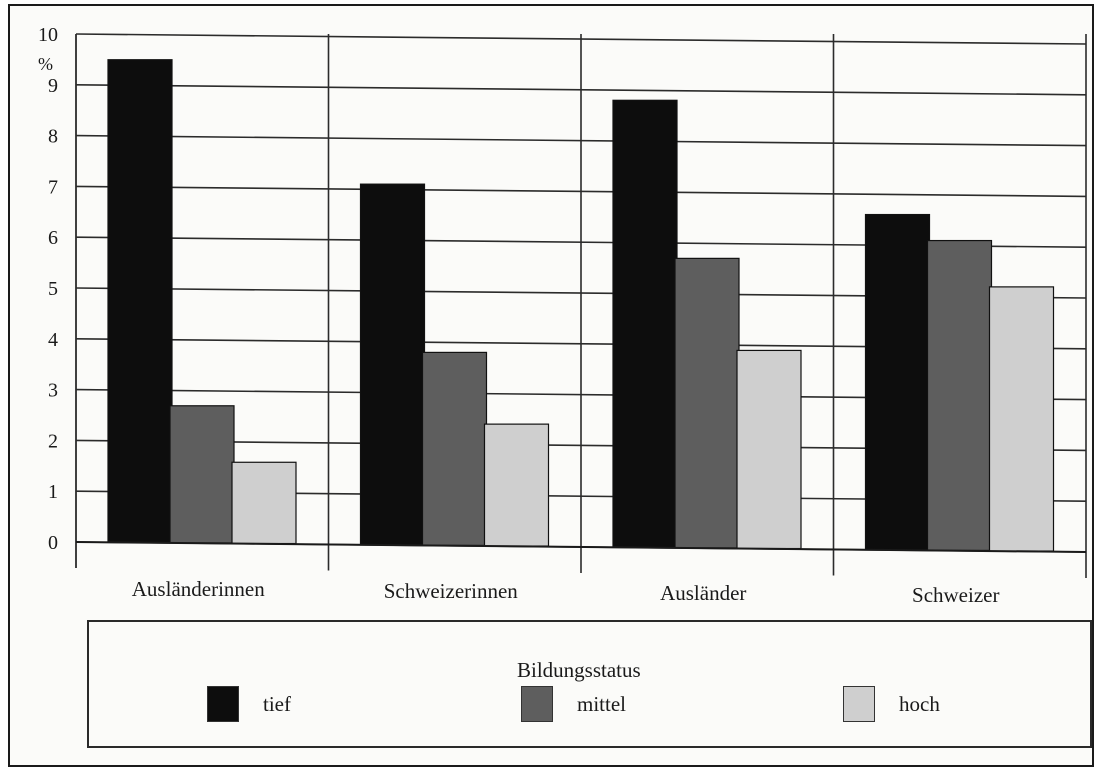  What do you see at coordinates (53, 340) in the screenshot?
I see `y-tick-label-4: 4` at bounding box center [53, 340].